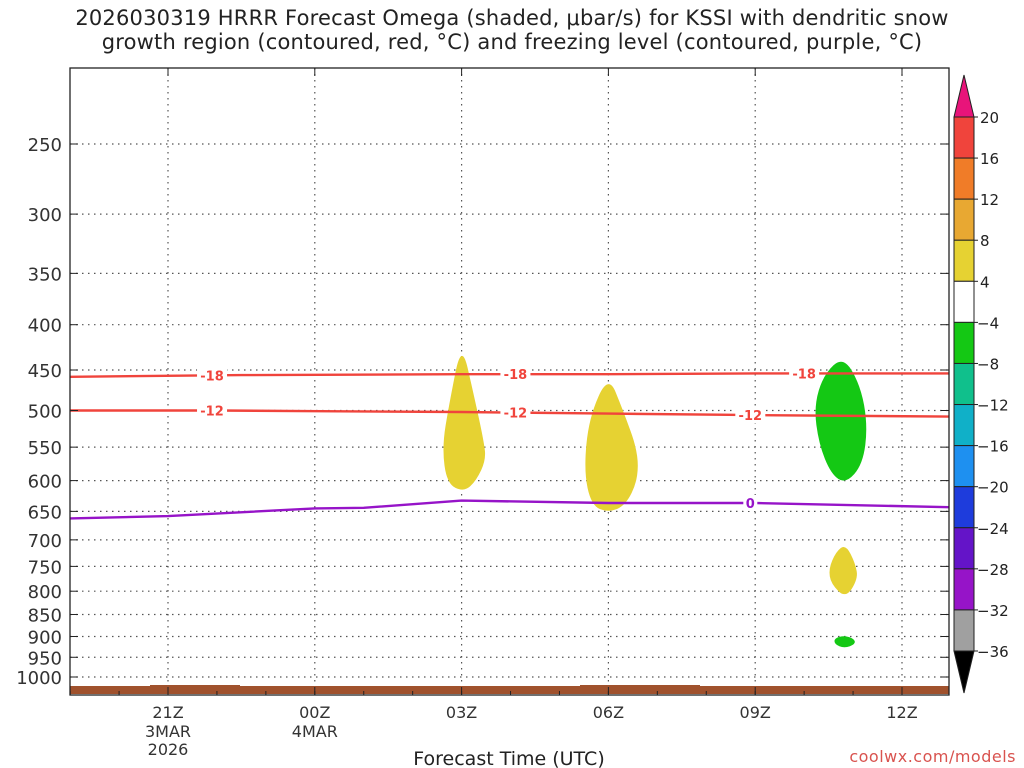 This screenshot has width=1024, height=768. What do you see at coordinates (993, 529) in the screenshot?
I see `colorbar-tick-label: −24` at bounding box center [993, 529].